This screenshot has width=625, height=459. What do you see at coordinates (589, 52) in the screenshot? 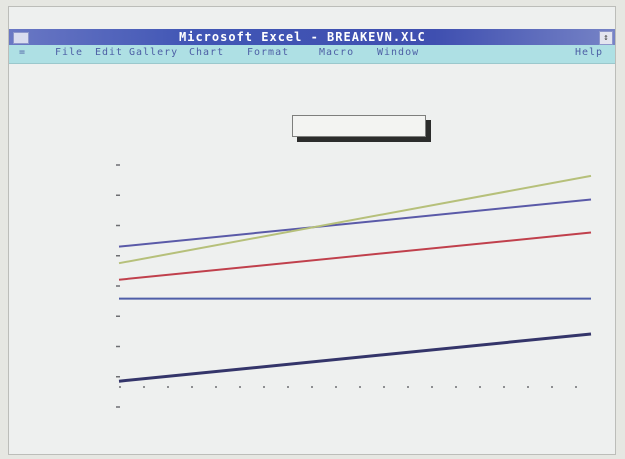
I see `menu-help: Help` at bounding box center [589, 52].